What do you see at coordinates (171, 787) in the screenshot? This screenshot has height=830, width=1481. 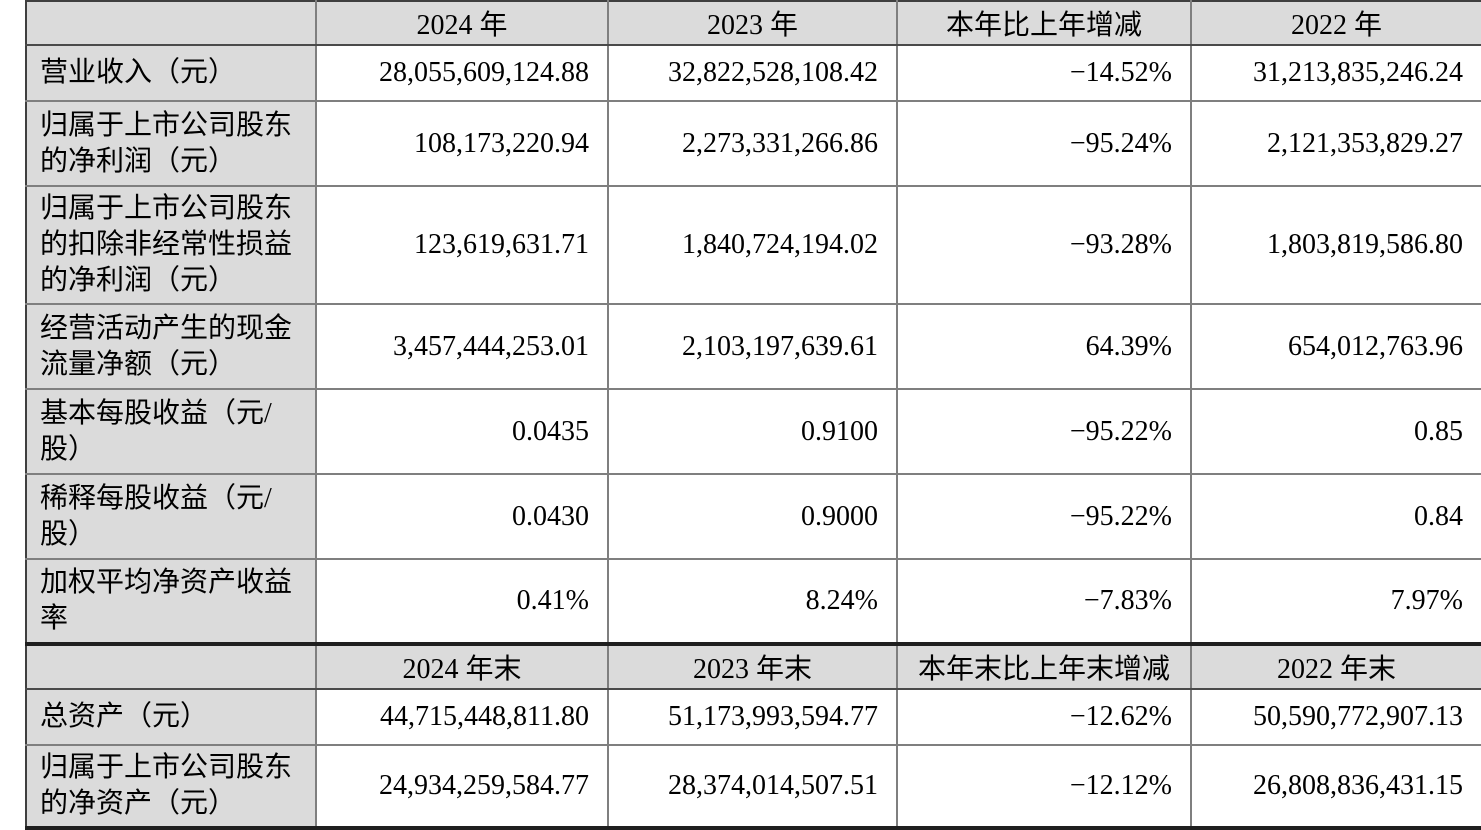 I see `row-label: 归属于上市公司股东的净资产（元）` at bounding box center [171, 787].